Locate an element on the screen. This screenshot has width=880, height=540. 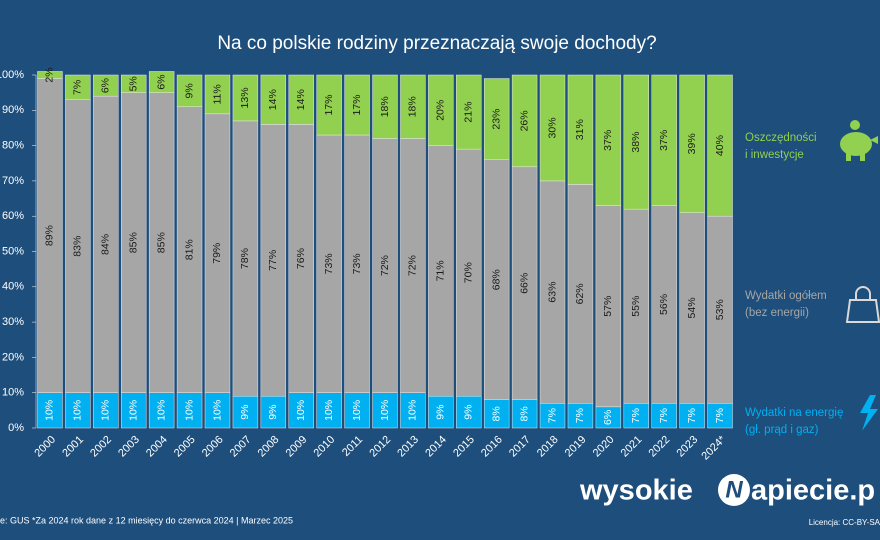
x-tick-label: 2020 is located at coordinates (604, 447).